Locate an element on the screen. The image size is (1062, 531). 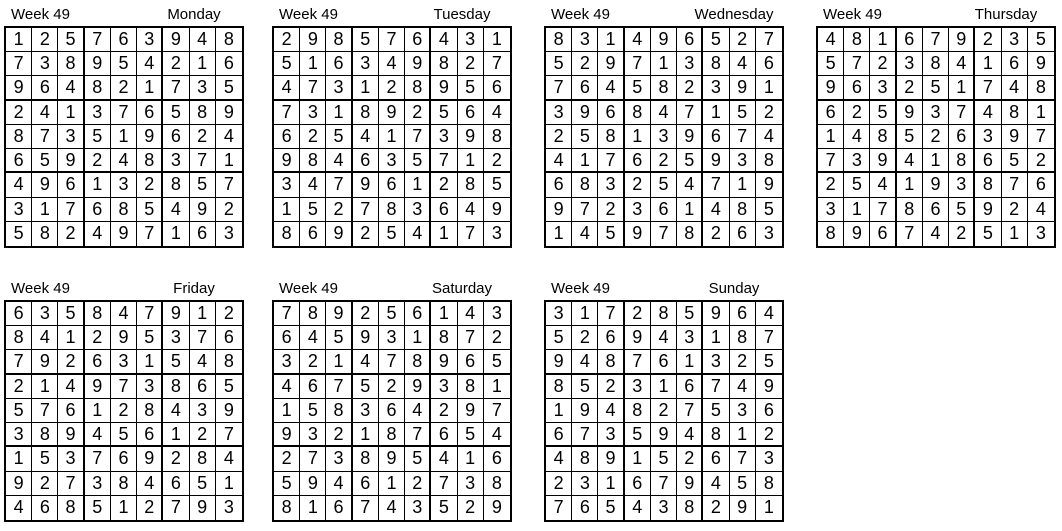
board-header: Week 49 Friday is located at coordinates (124, 289).